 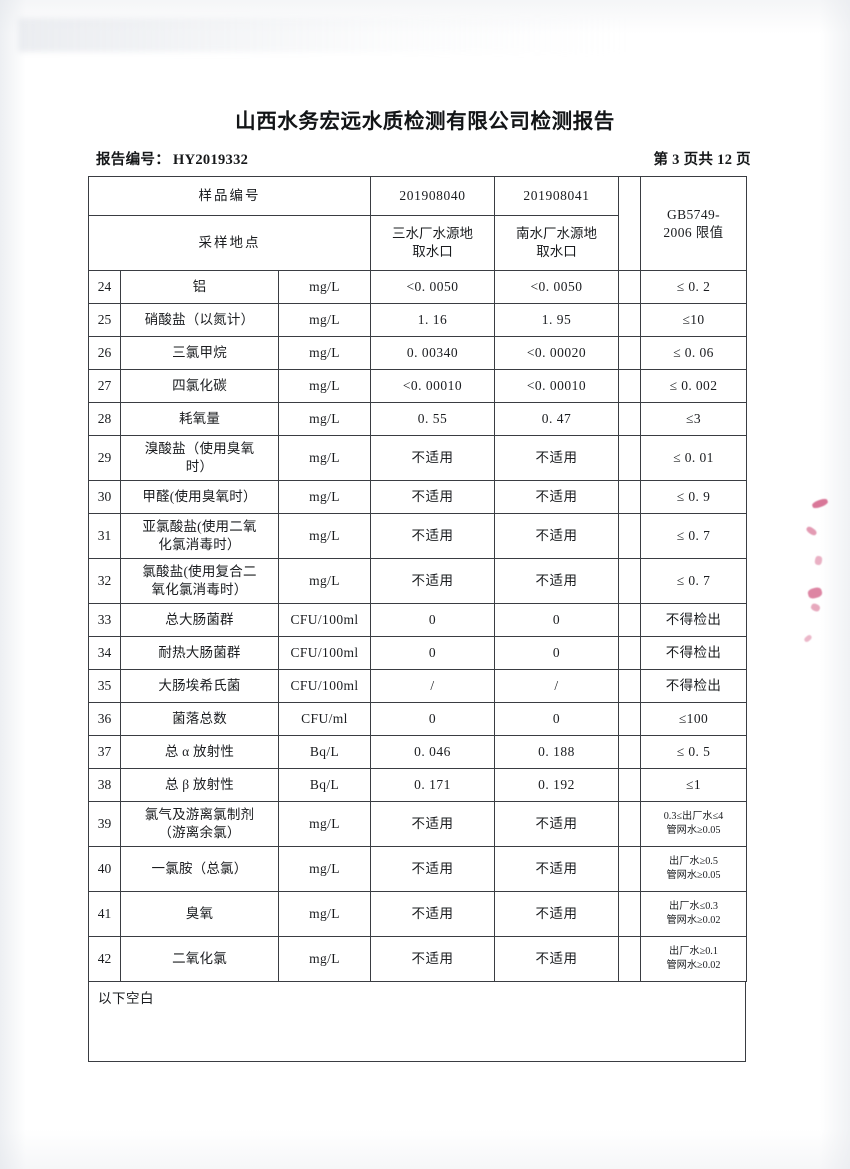 What do you see at coordinates (556, 869) in the screenshot?
I see `row-value2-40: 不适用` at bounding box center [556, 869].